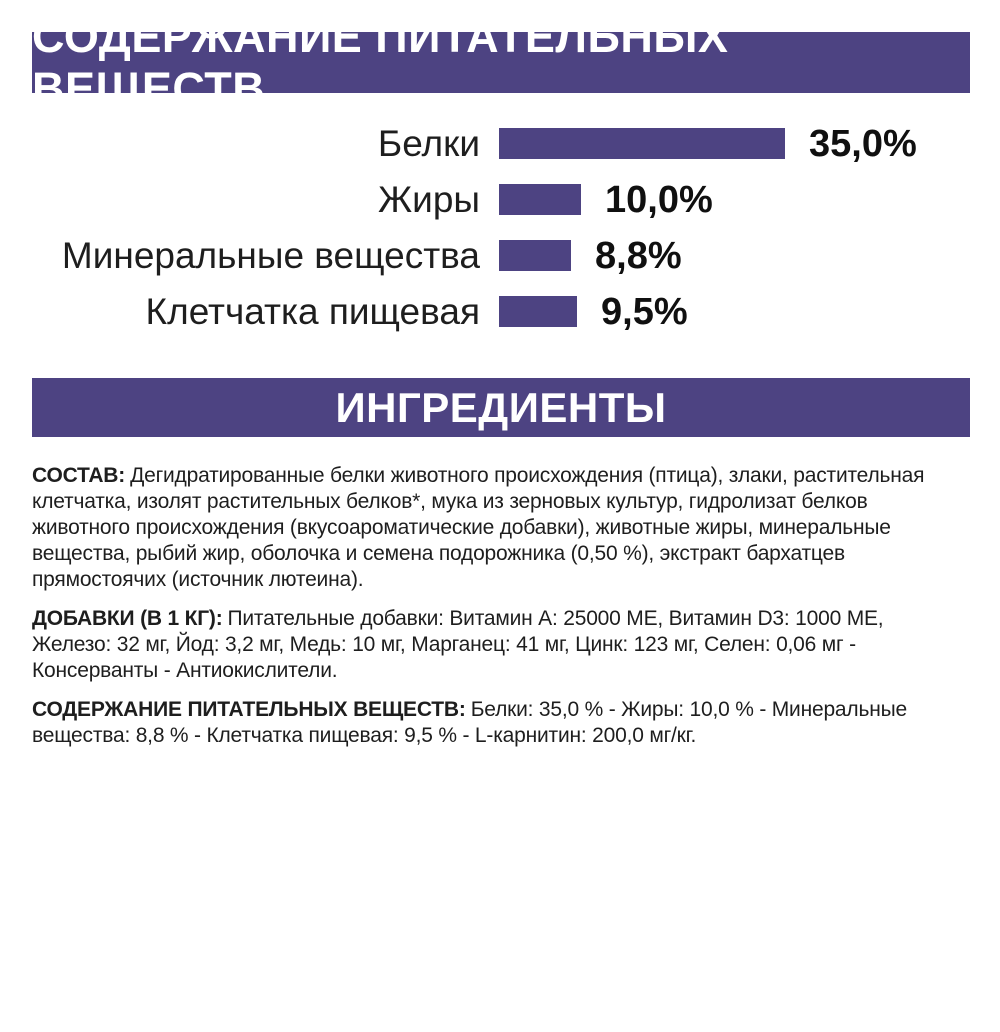 This screenshot has width=1000, height=1032. I want to click on composition-label: СОСТАВ:, so click(79, 475).